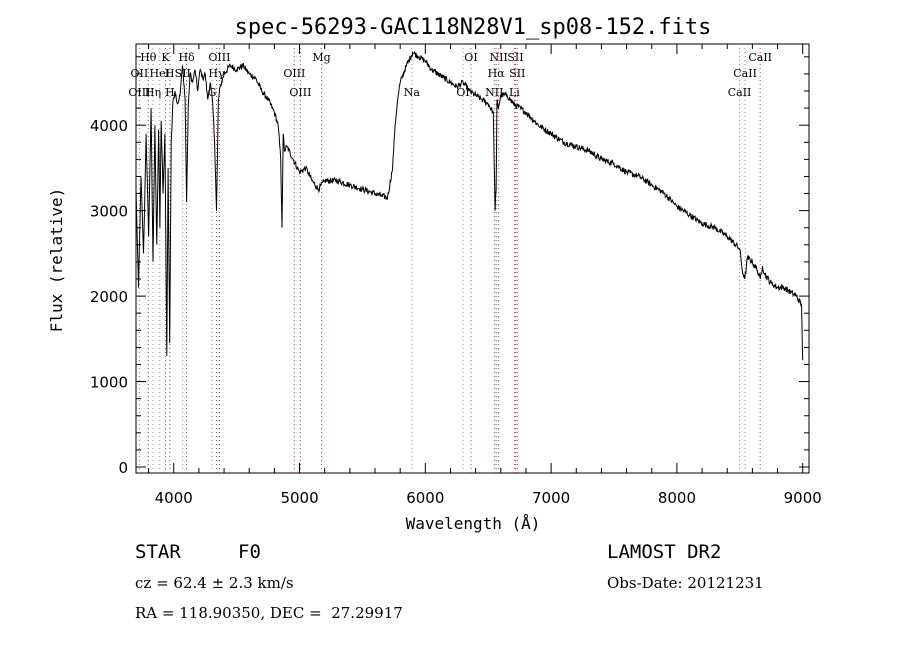 This screenshot has width=900, height=650. Describe the element at coordinates (216, 73) in the screenshot. I see `line-label-13: Hγ` at that location.